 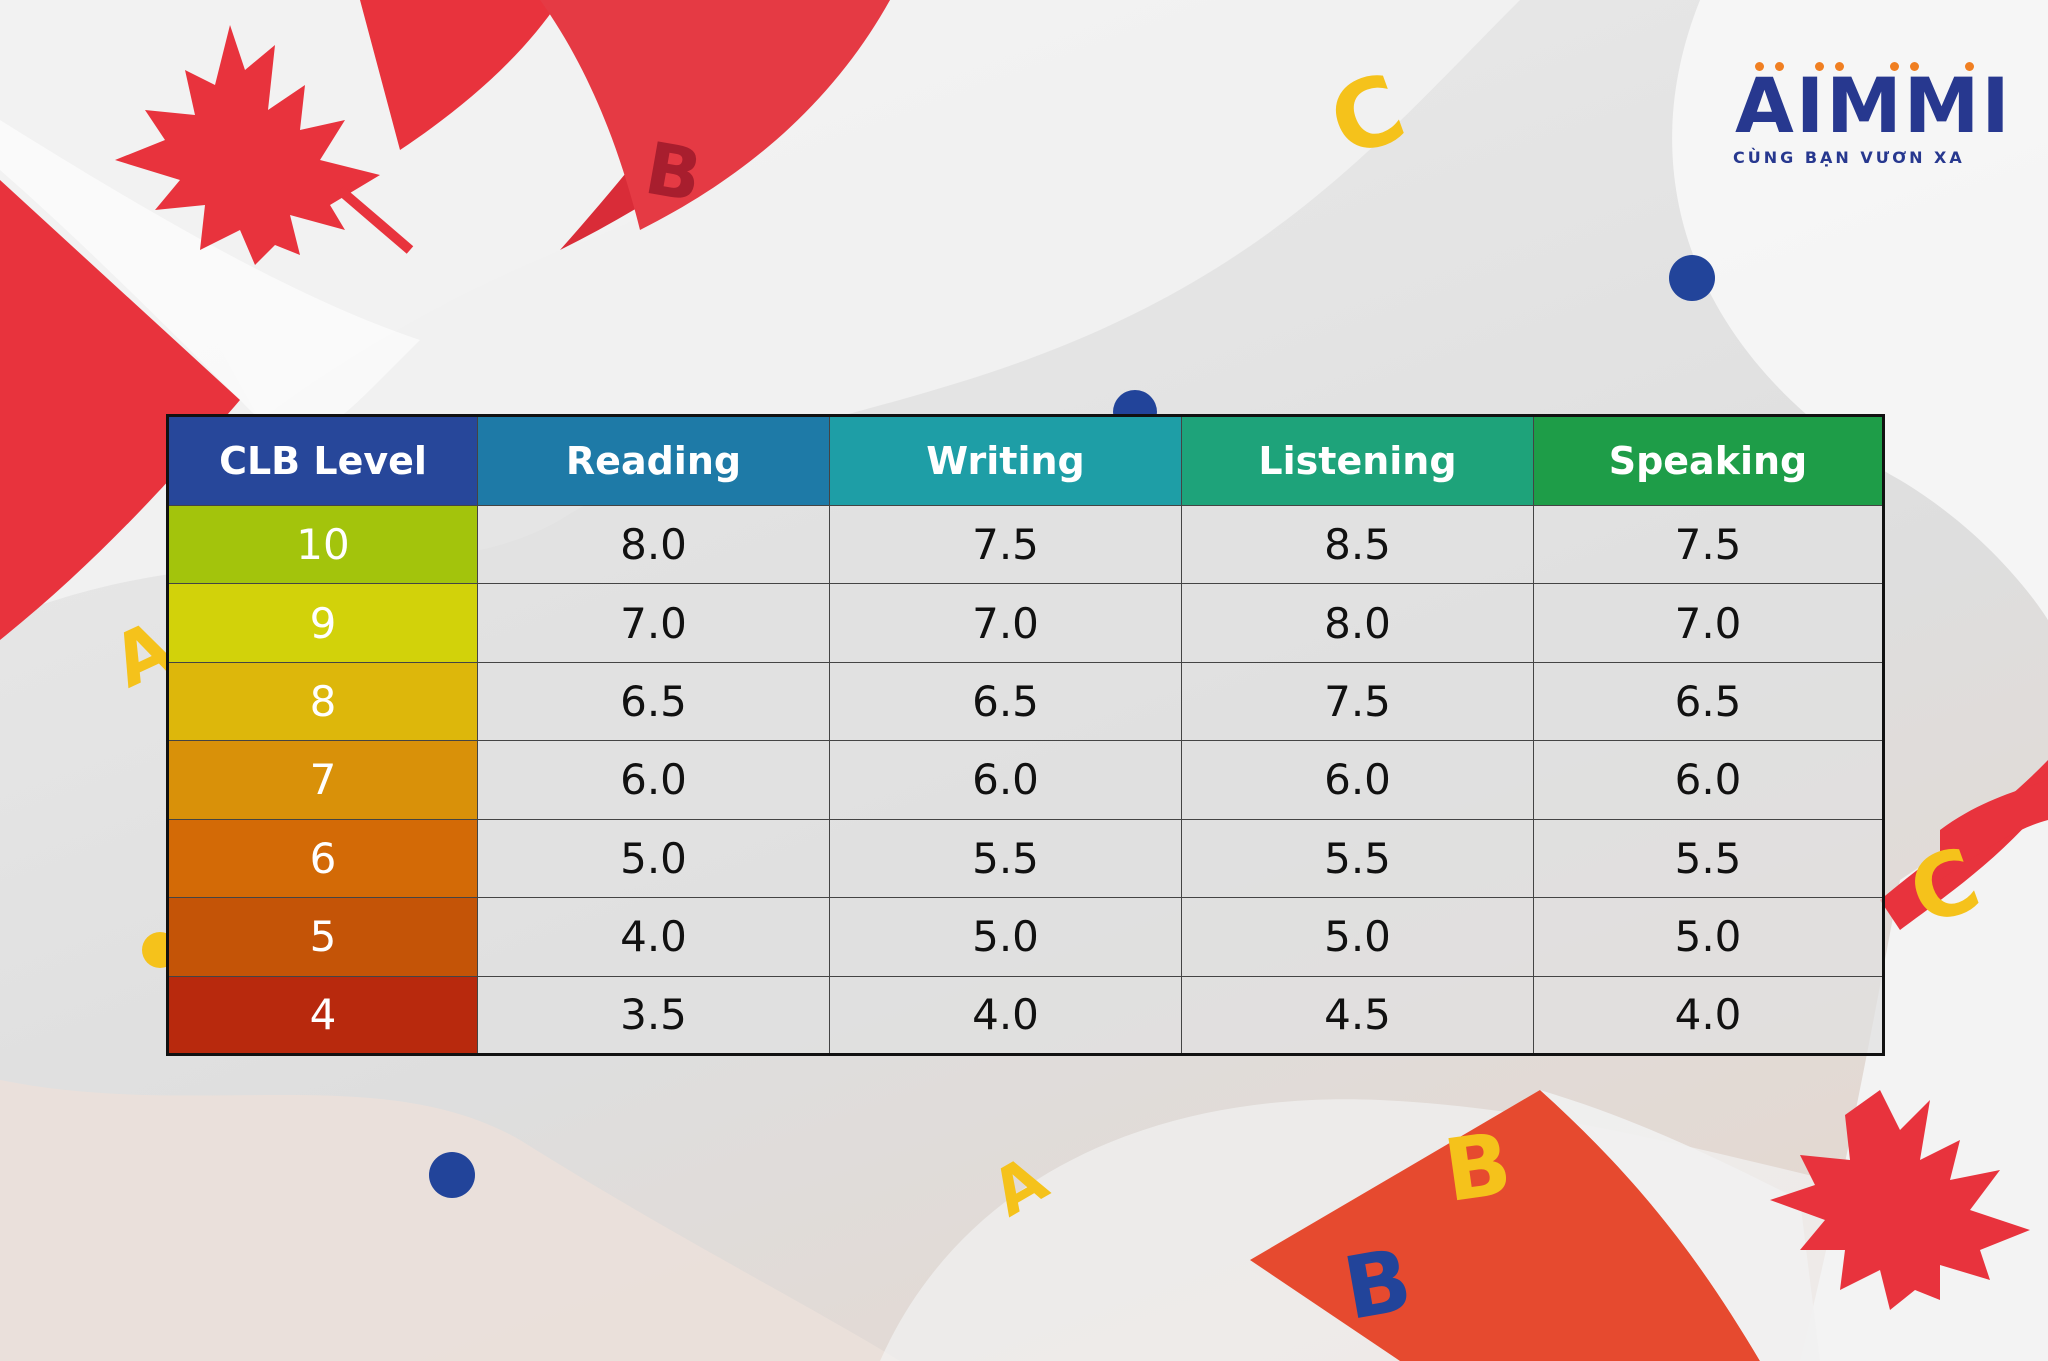 What do you see at coordinates (1005, 460) in the screenshot?
I see `header-writing: Writing` at bounding box center [1005, 460].